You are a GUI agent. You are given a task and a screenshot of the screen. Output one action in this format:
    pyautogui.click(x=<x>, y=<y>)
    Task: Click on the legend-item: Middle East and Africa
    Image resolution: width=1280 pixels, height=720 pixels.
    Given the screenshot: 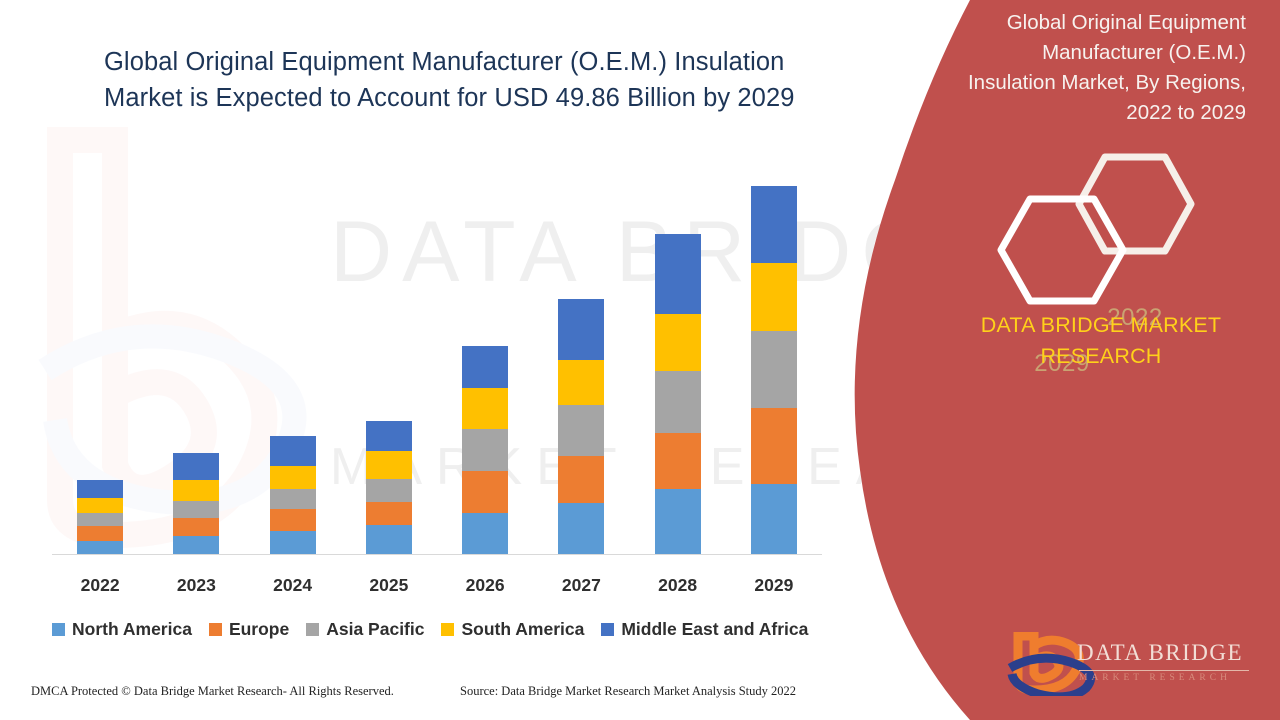 What is the action you would take?
    pyautogui.click(x=704, y=629)
    